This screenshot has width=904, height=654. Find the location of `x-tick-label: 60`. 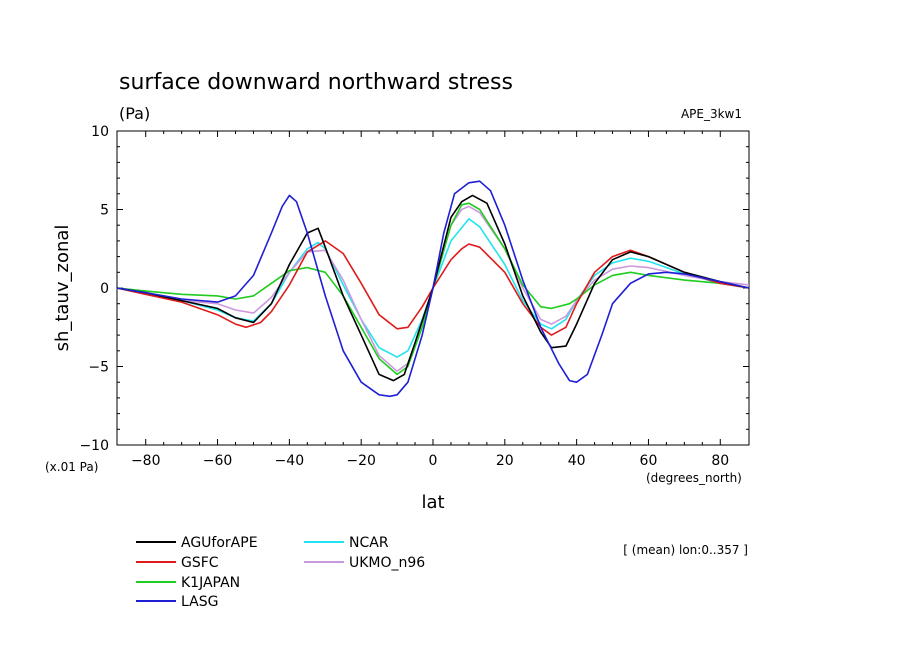

x-tick-label: 60 is located at coordinates (649, 461).